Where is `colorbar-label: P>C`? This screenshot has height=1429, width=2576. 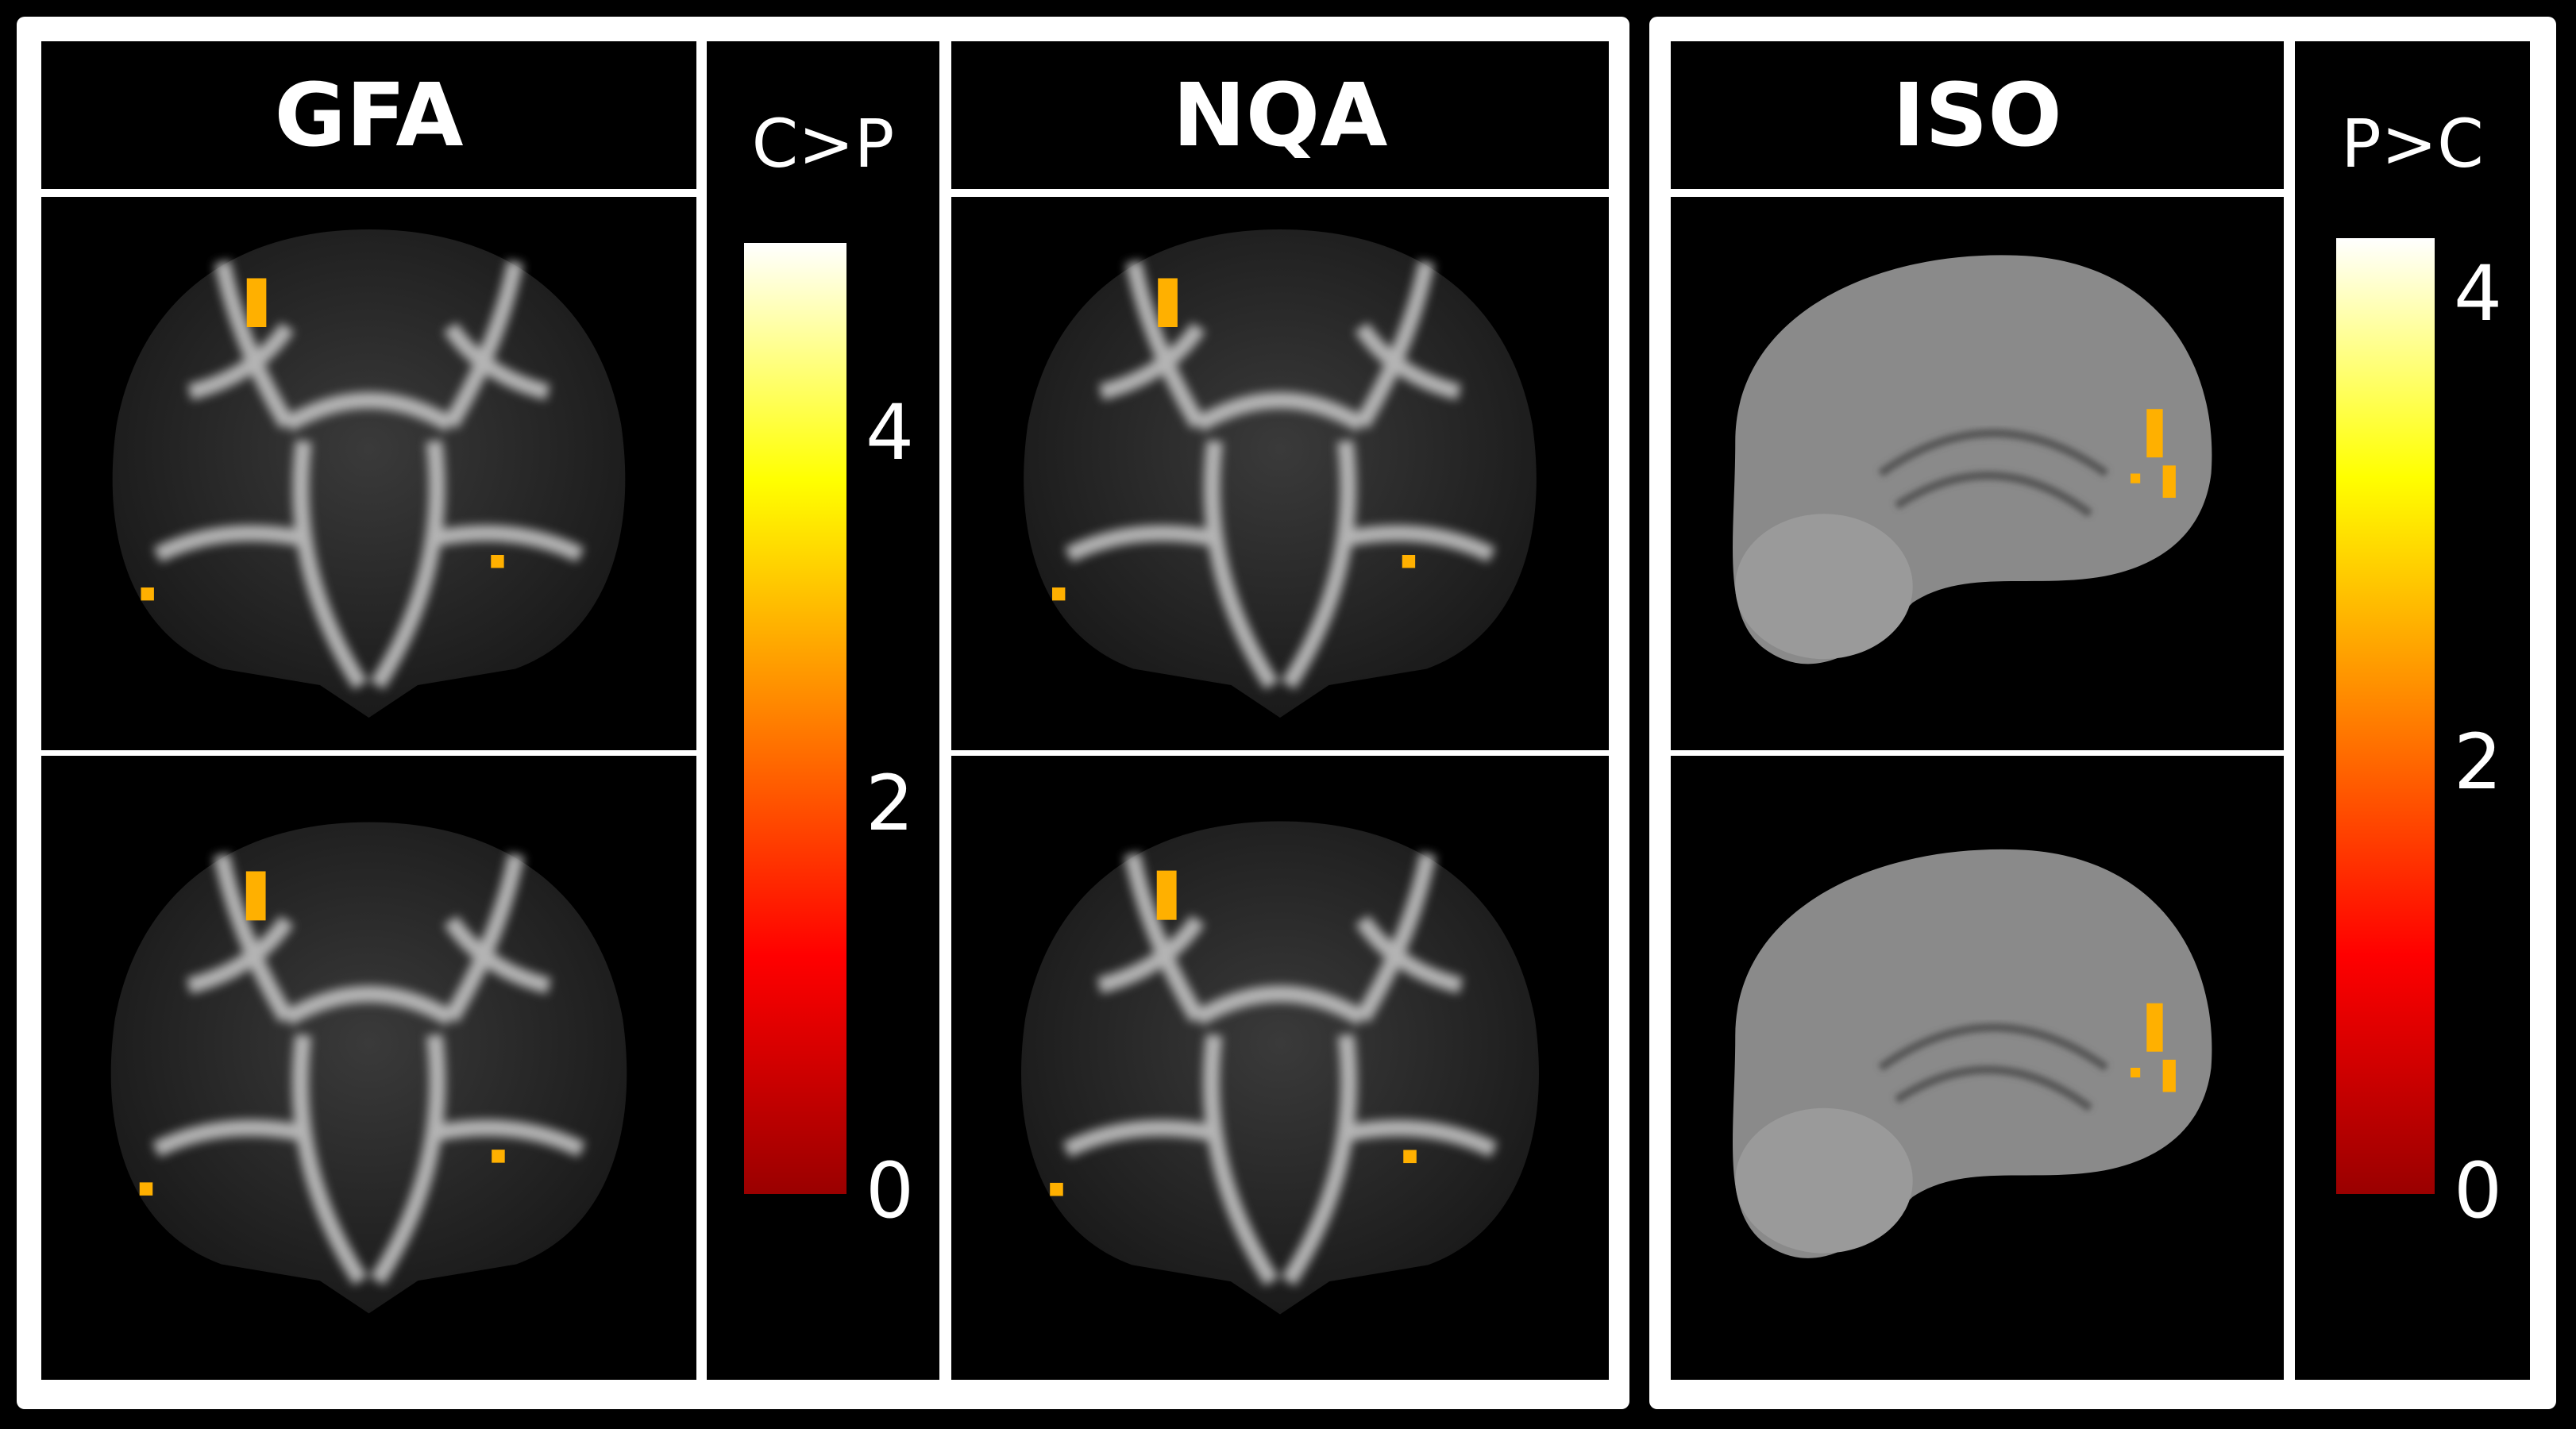 colorbar-label: P>C is located at coordinates (2412, 144).